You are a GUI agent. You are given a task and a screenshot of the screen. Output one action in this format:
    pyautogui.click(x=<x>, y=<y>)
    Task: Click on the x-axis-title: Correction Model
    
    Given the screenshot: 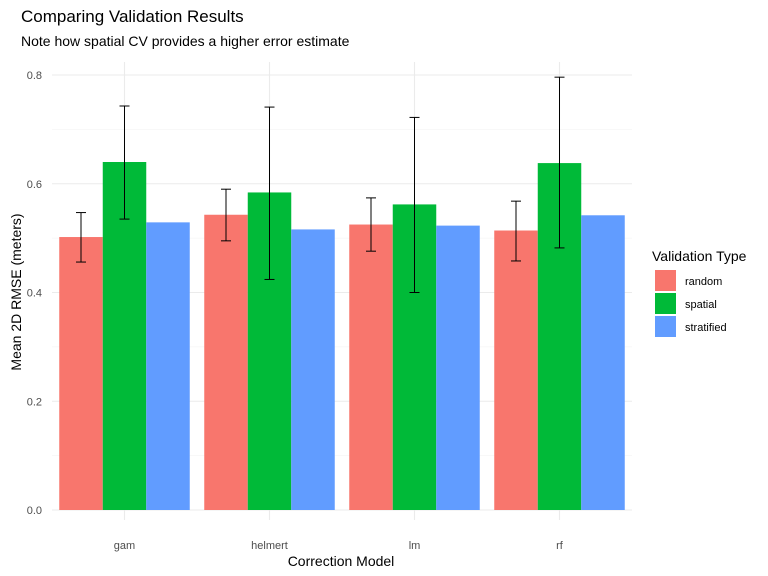 What is the action you would take?
    pyautogui.click(x=341, y=561)
    